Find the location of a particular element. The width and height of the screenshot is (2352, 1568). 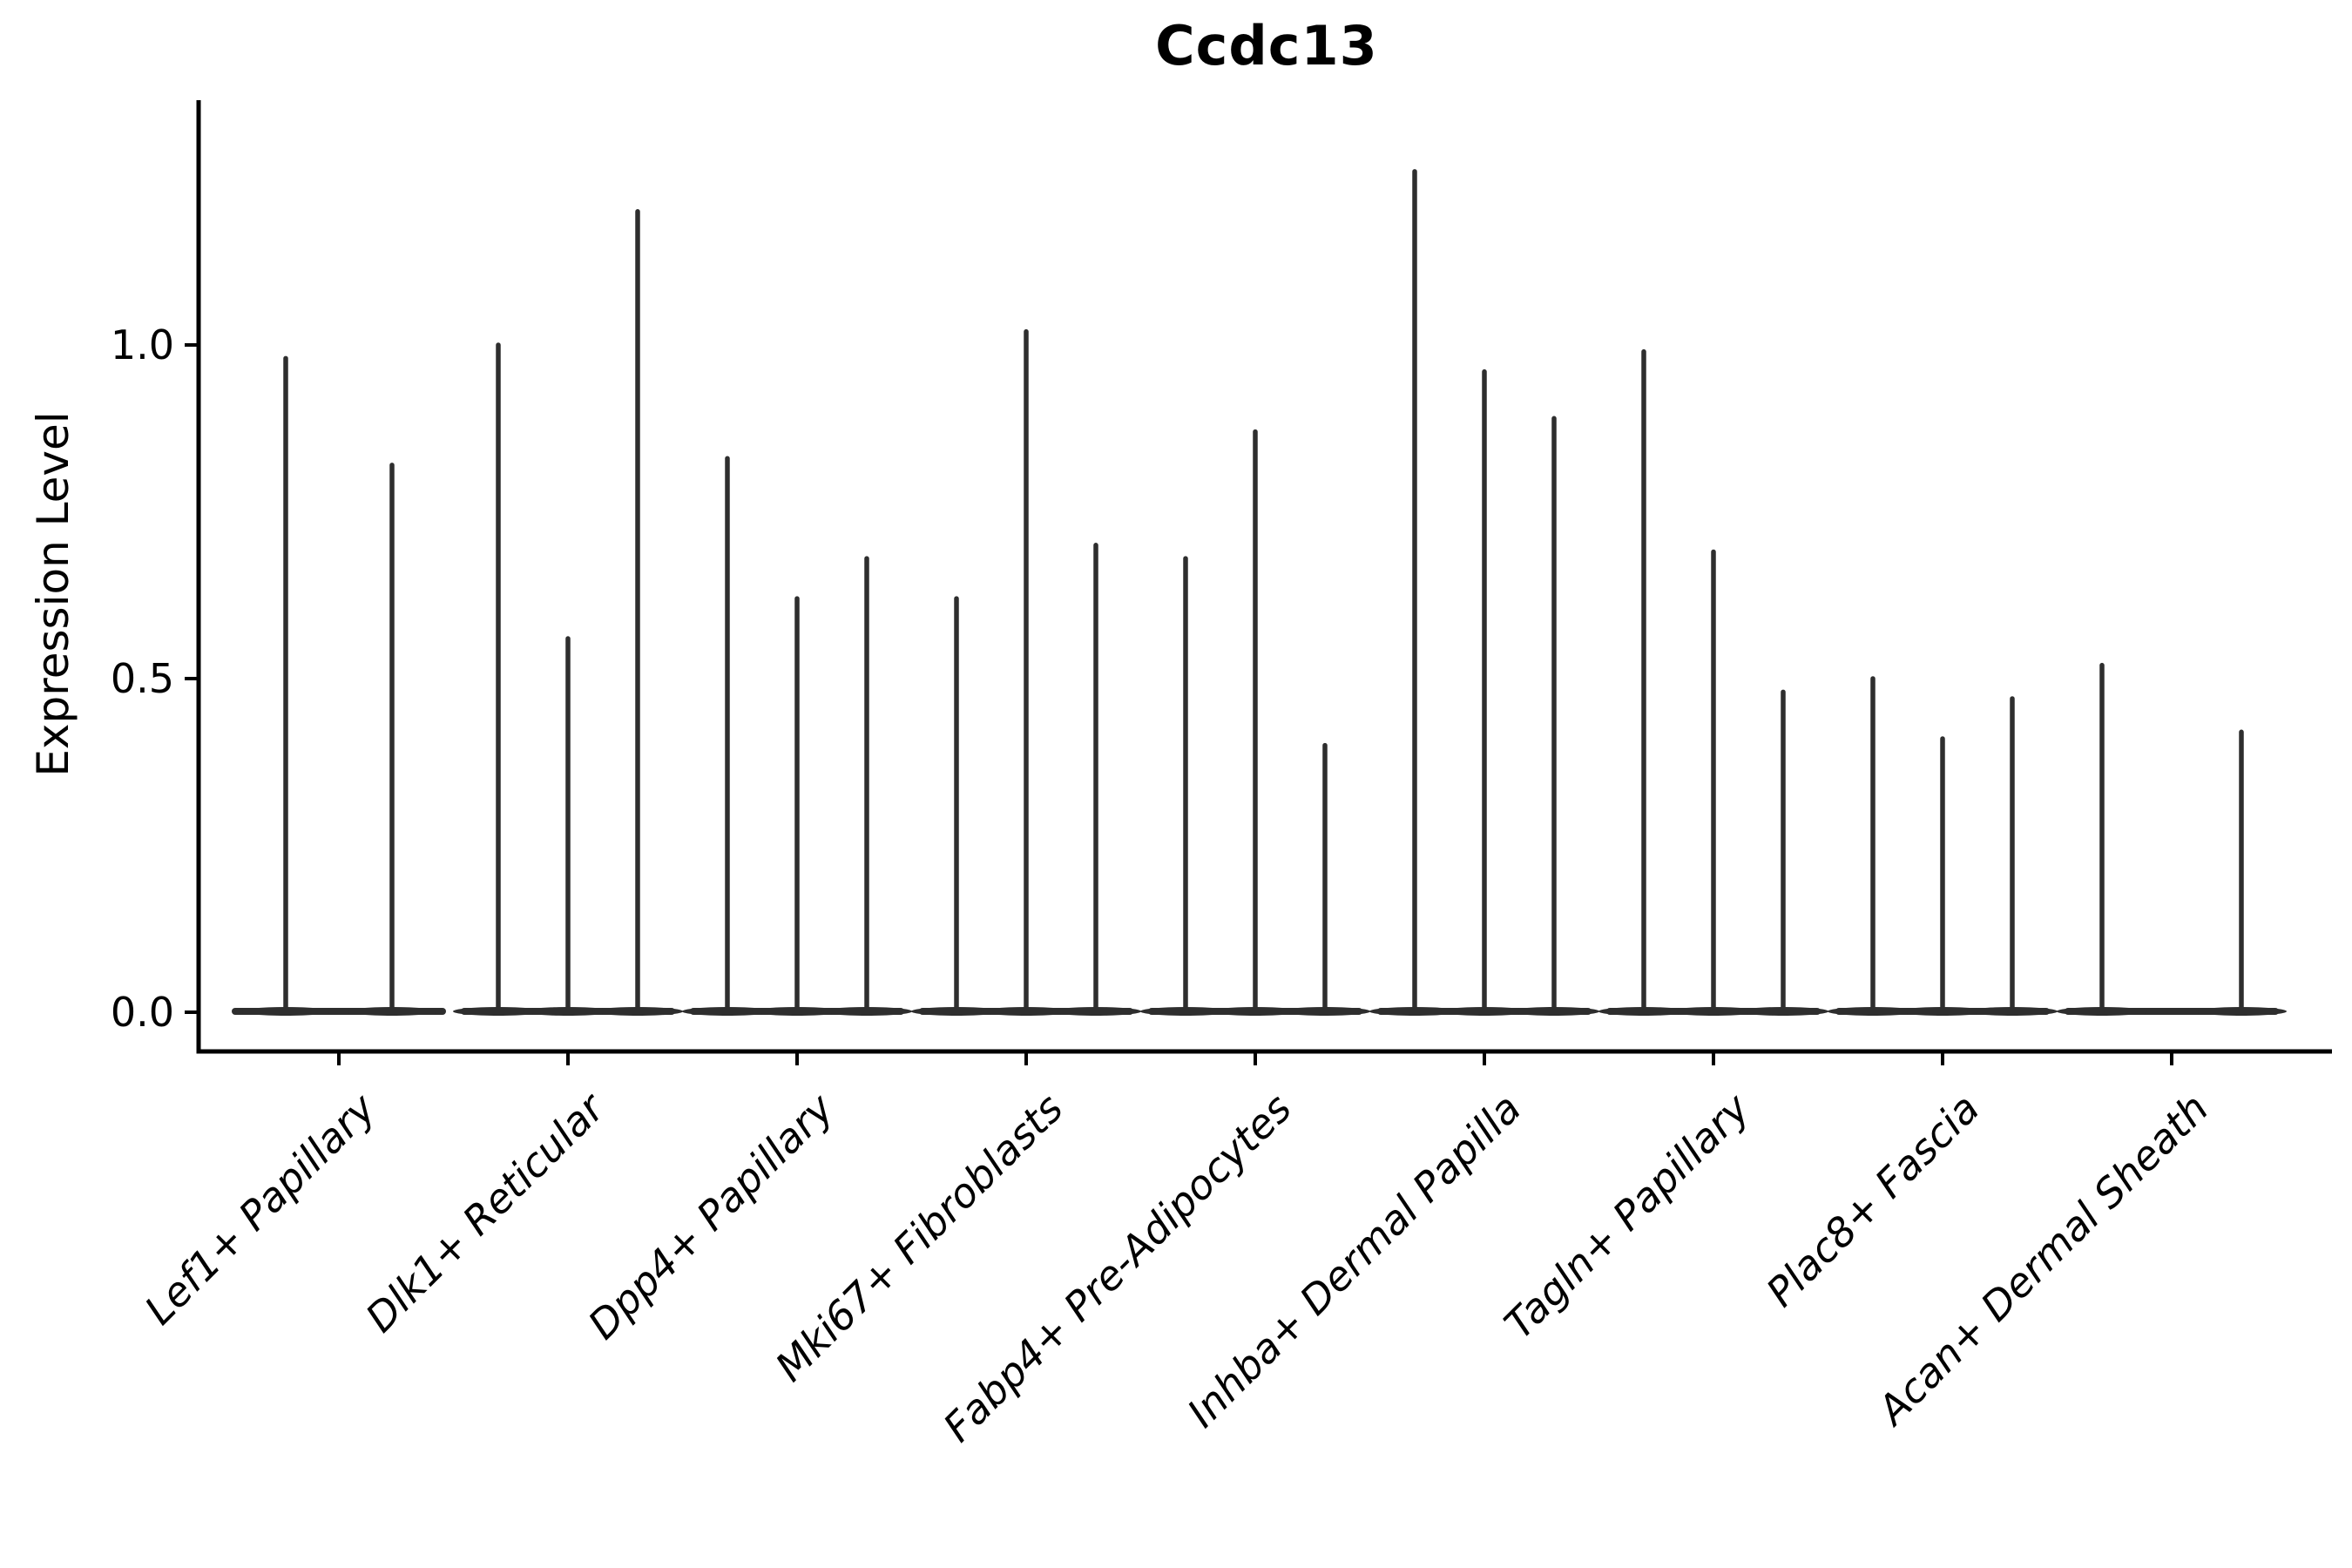

y-tick-label: 0.0 is located at coordinates (142, 1013).